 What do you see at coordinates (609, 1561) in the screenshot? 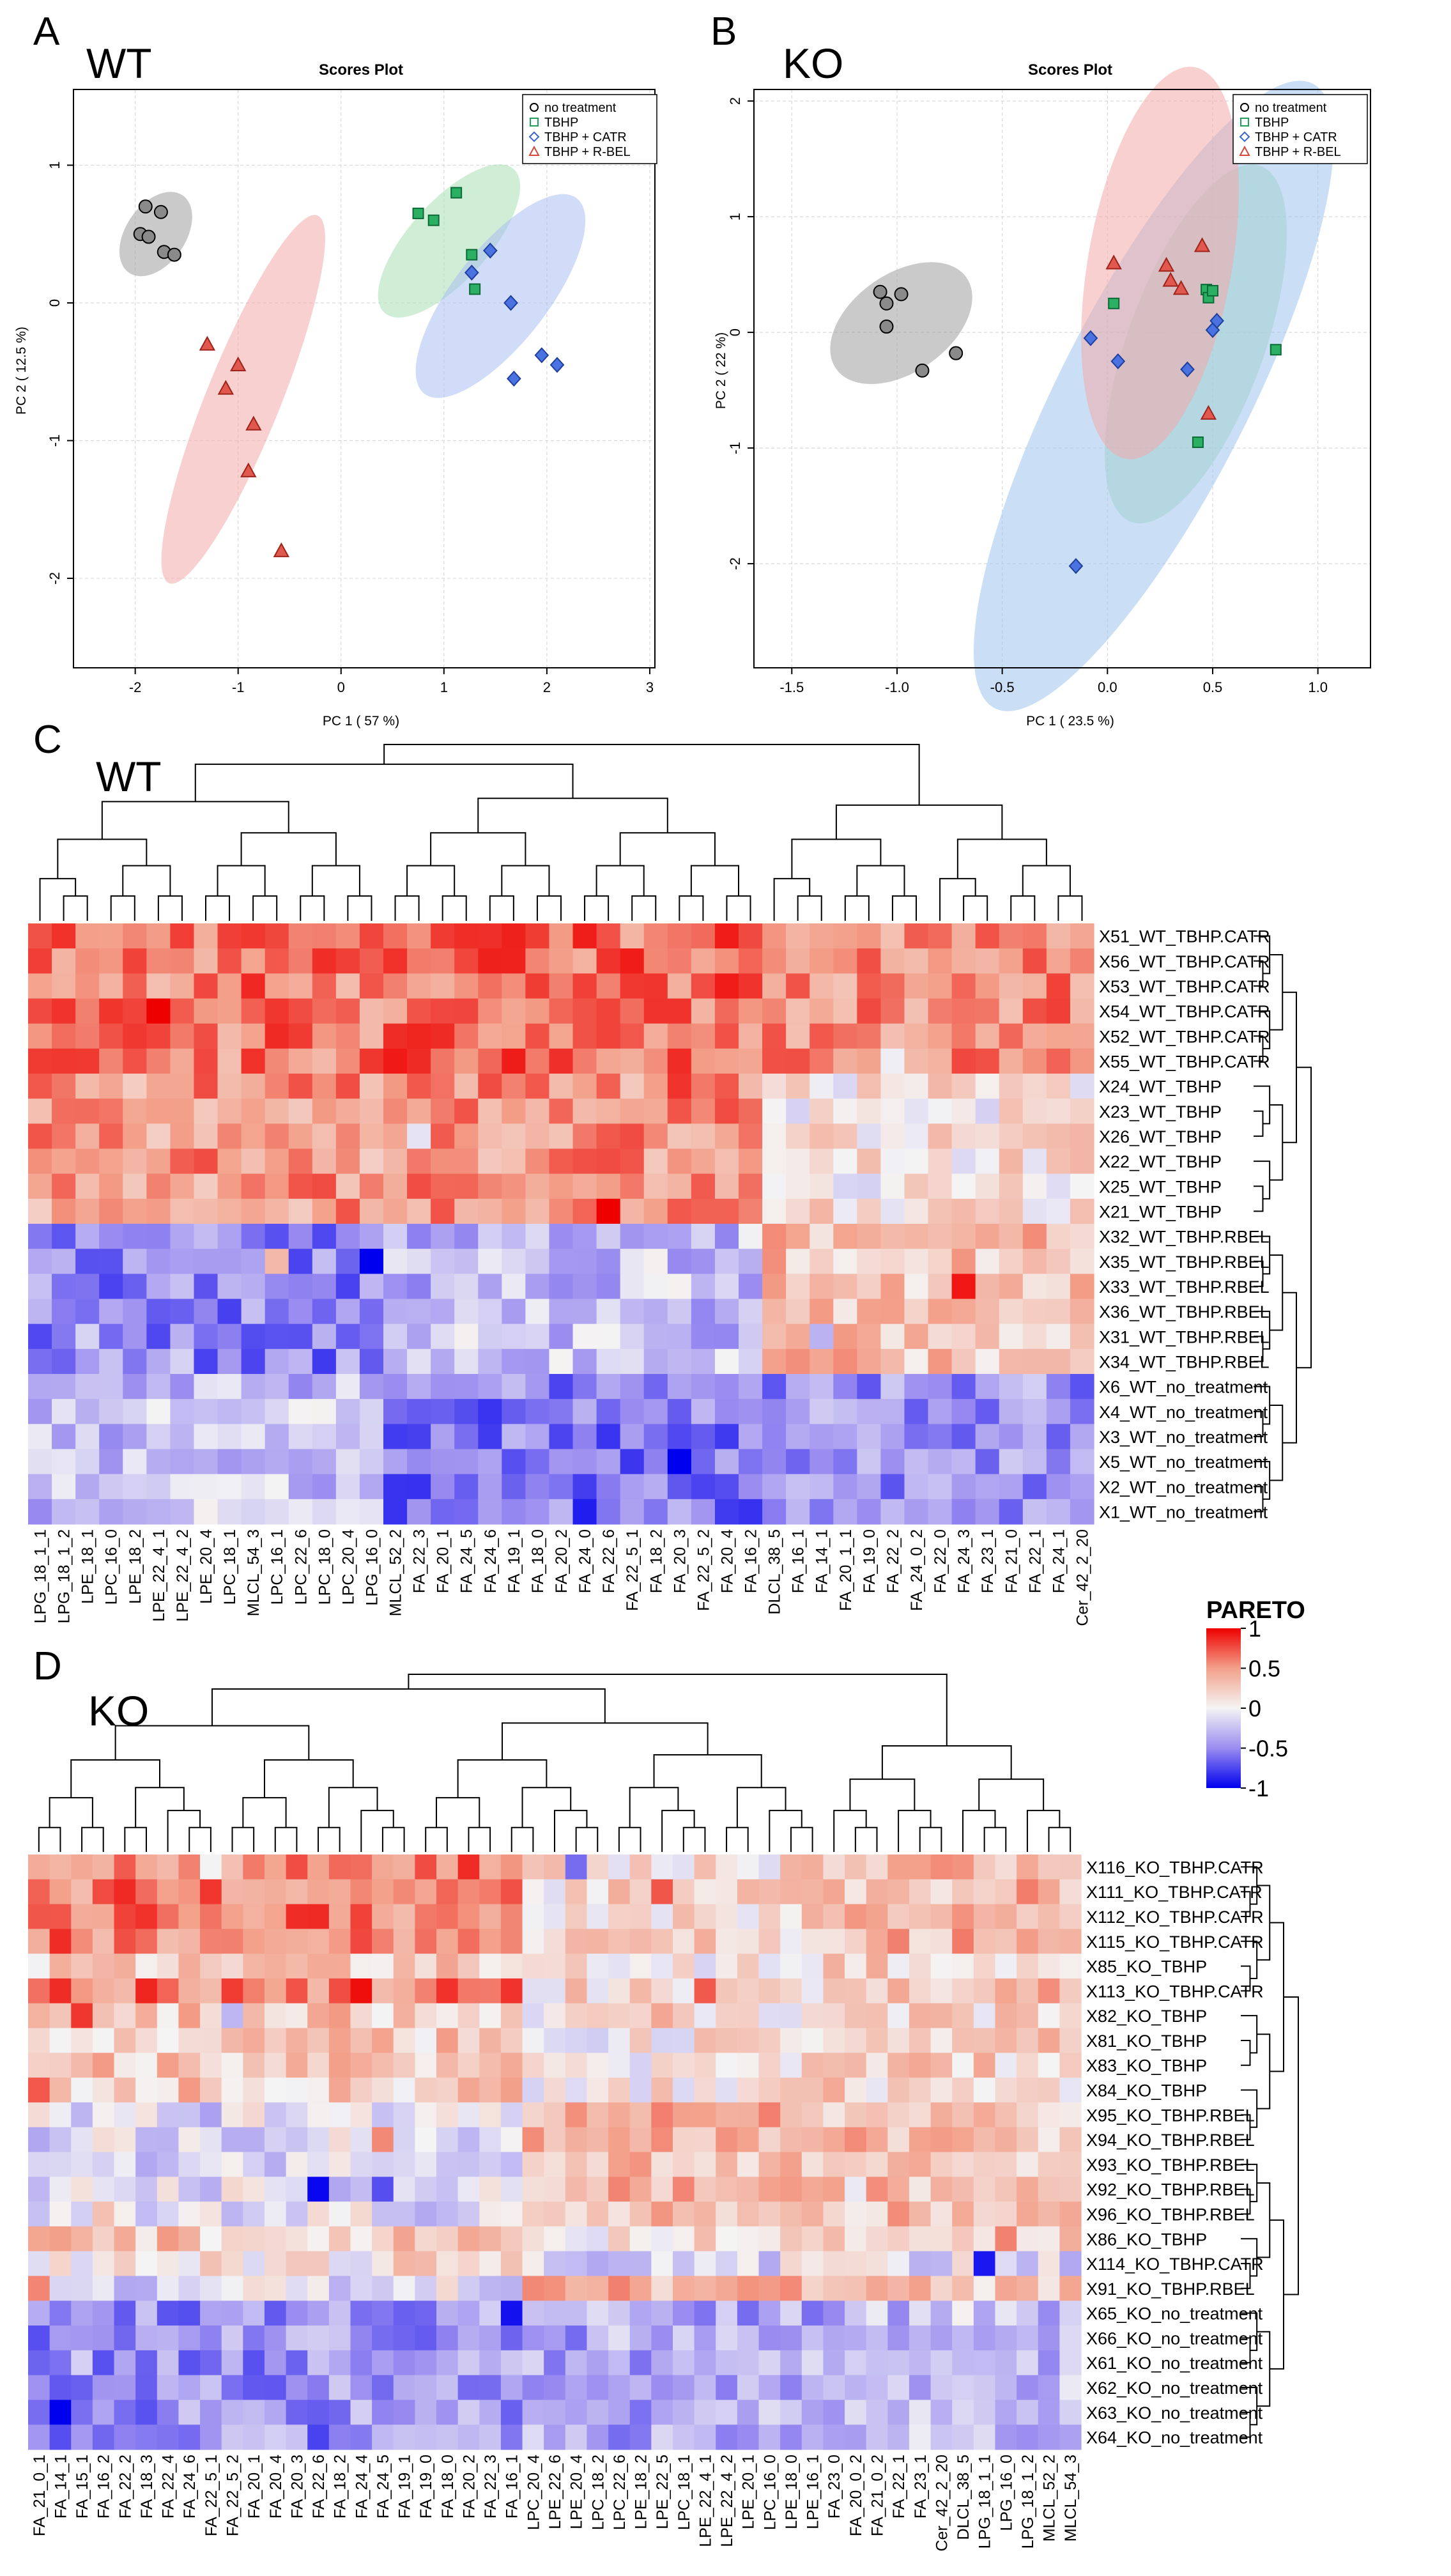
I see `column-label: FA_22_6` at bounding box center [609, 1561].